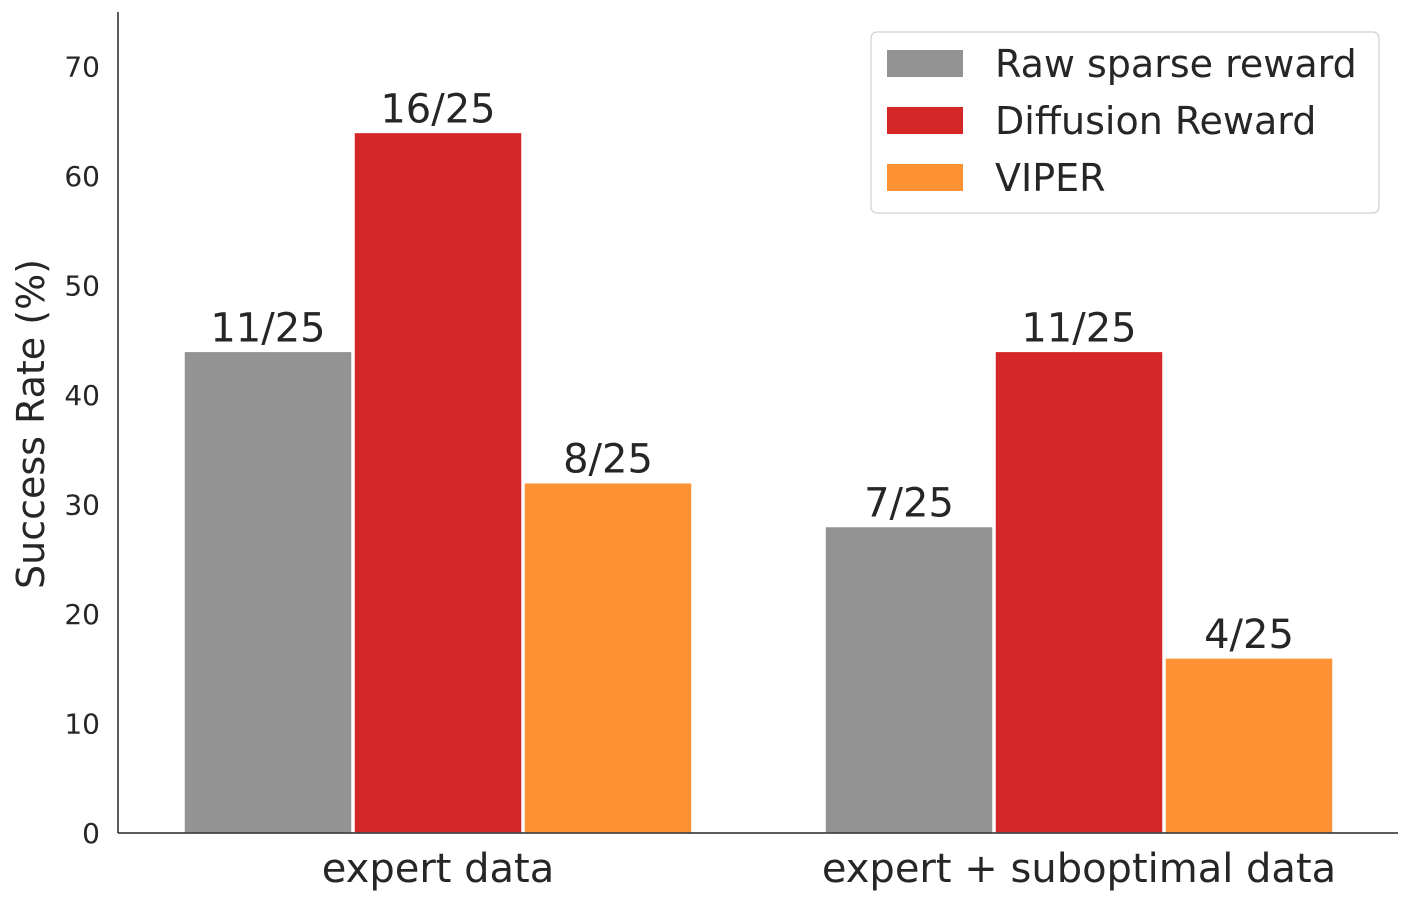  I want to click on y-tick-label: 70, so click(82, 67).